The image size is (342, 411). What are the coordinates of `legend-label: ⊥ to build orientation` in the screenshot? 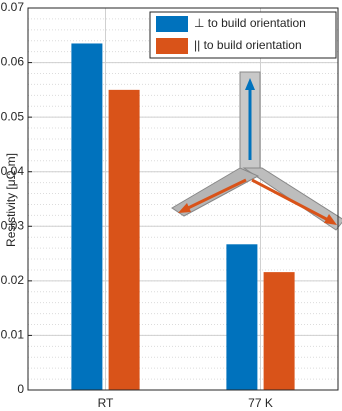 It's located at (250, 23).